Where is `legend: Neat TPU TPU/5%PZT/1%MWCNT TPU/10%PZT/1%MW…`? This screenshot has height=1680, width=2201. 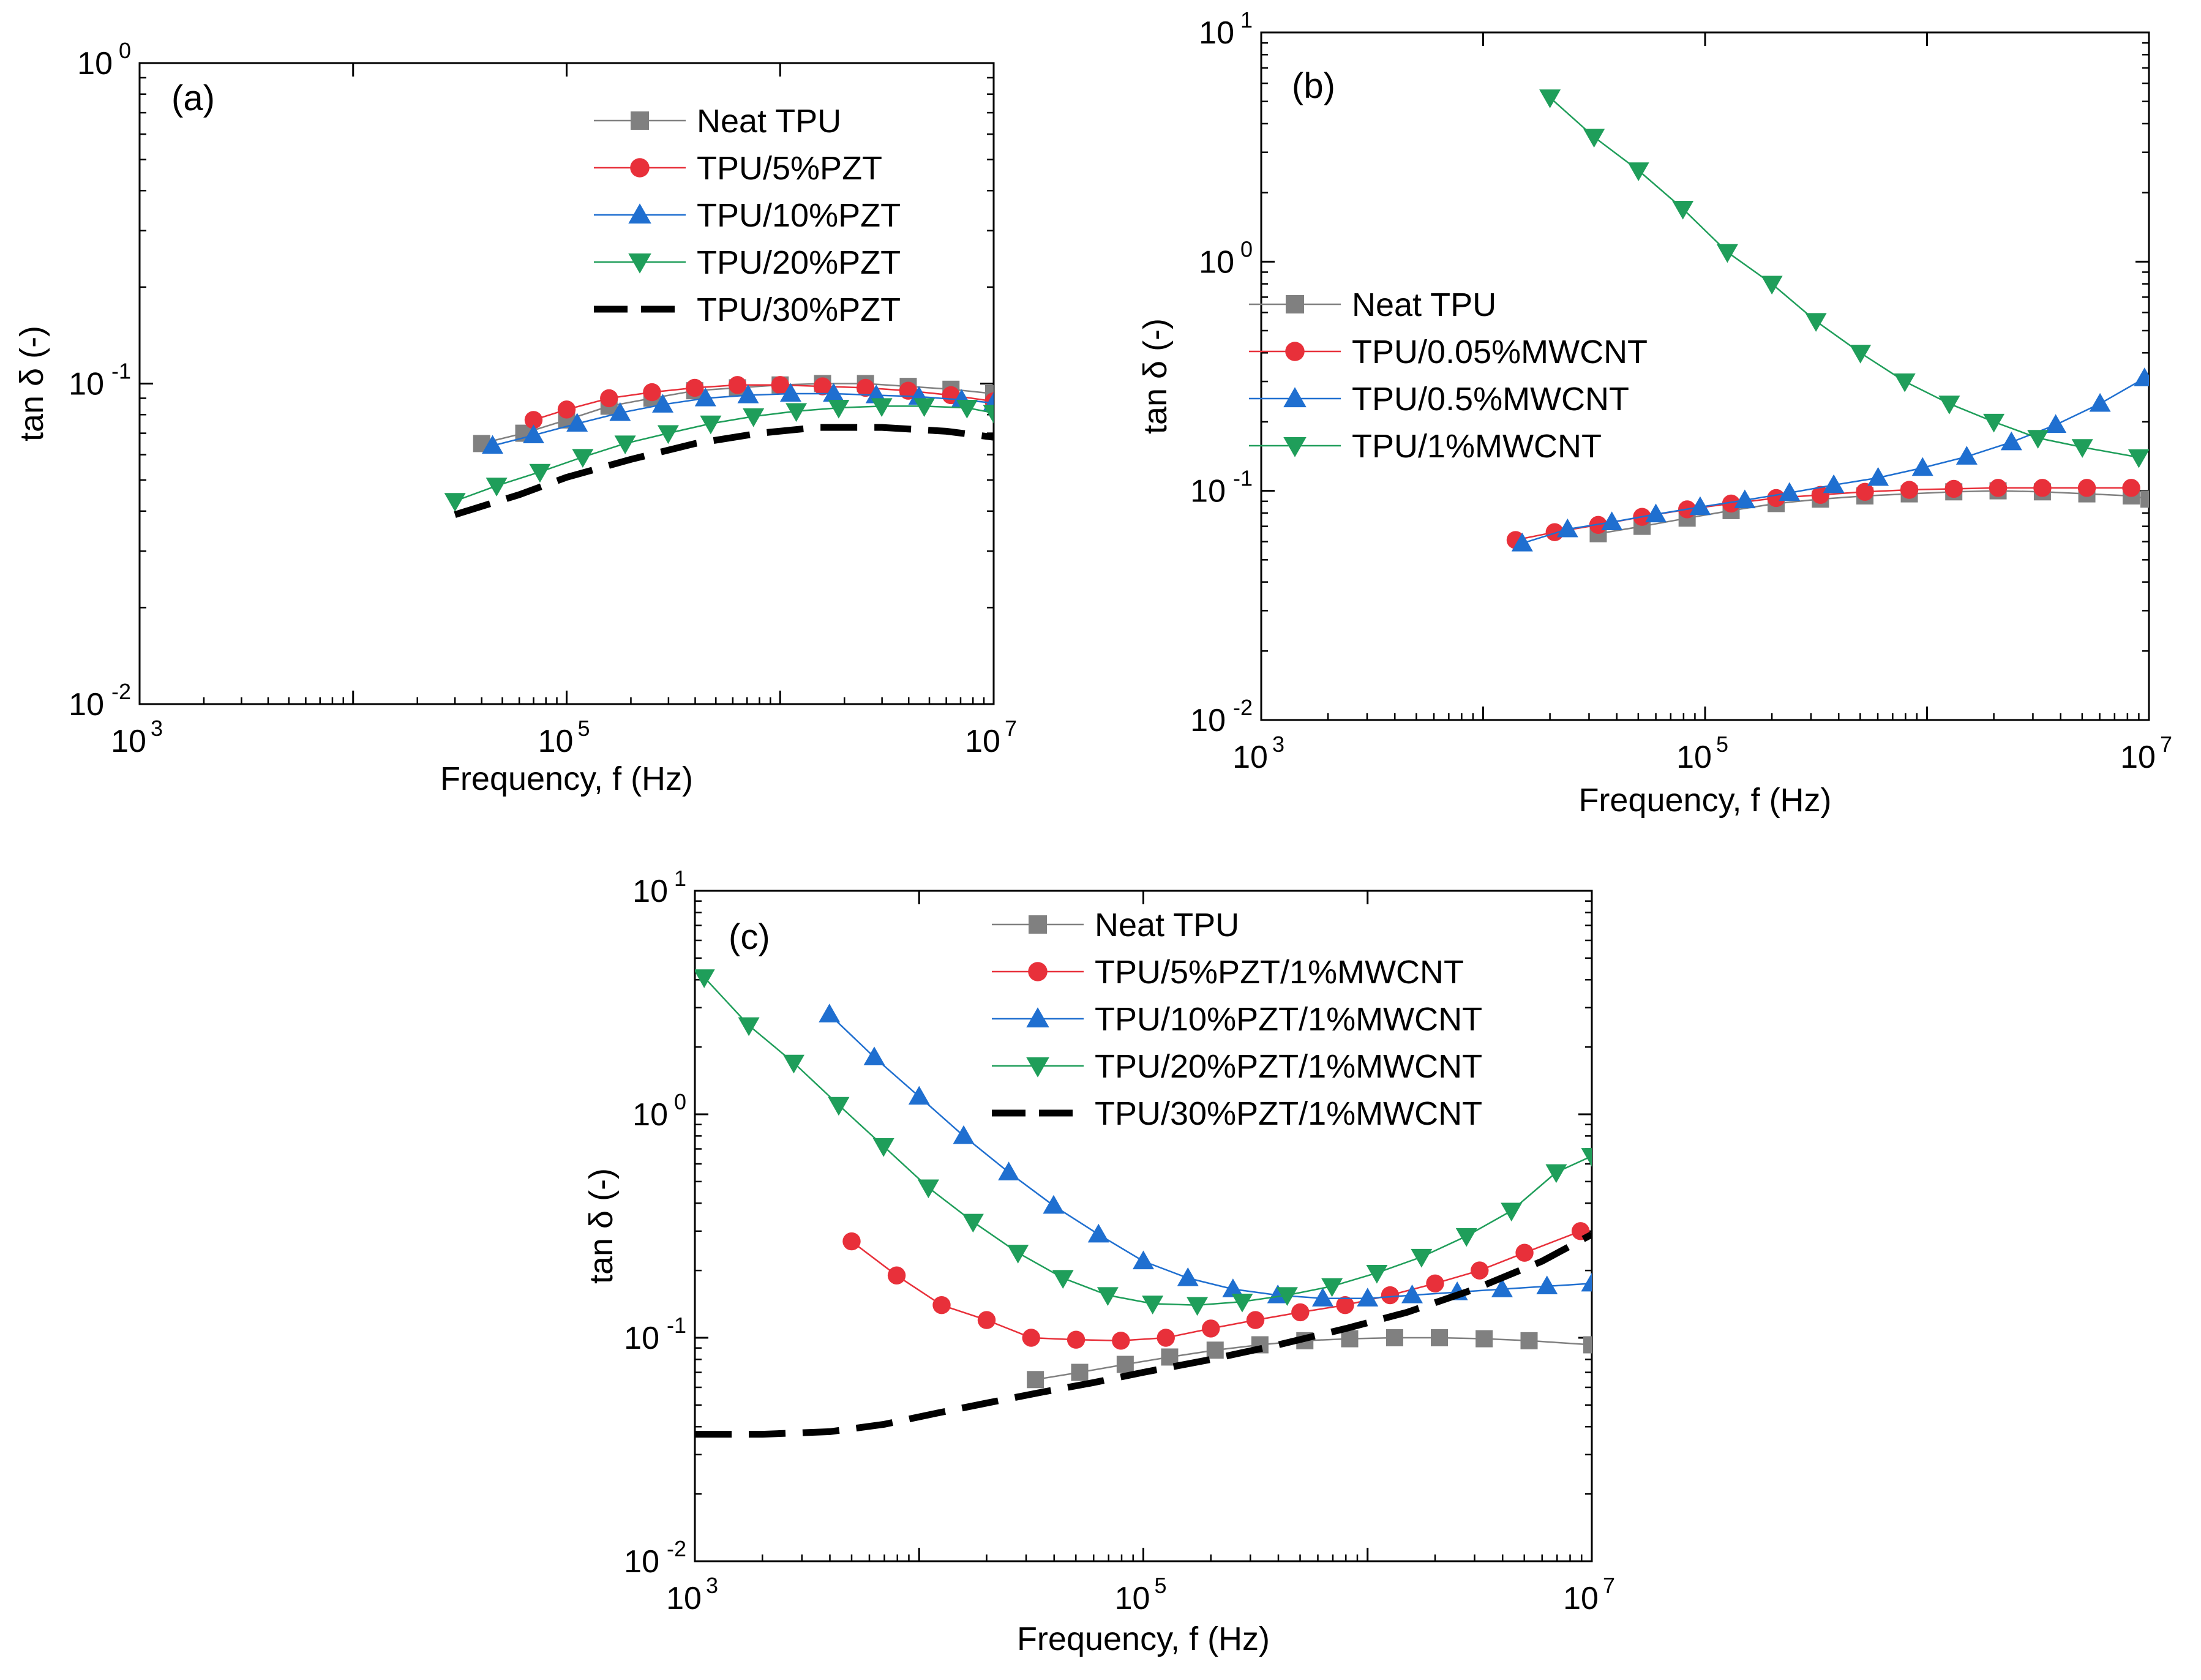 legend: Neat TPU TPU/5%PZT/1%MWCNT TPU/10%PZT/1%MW… is located at coordinates (1237, 1020).